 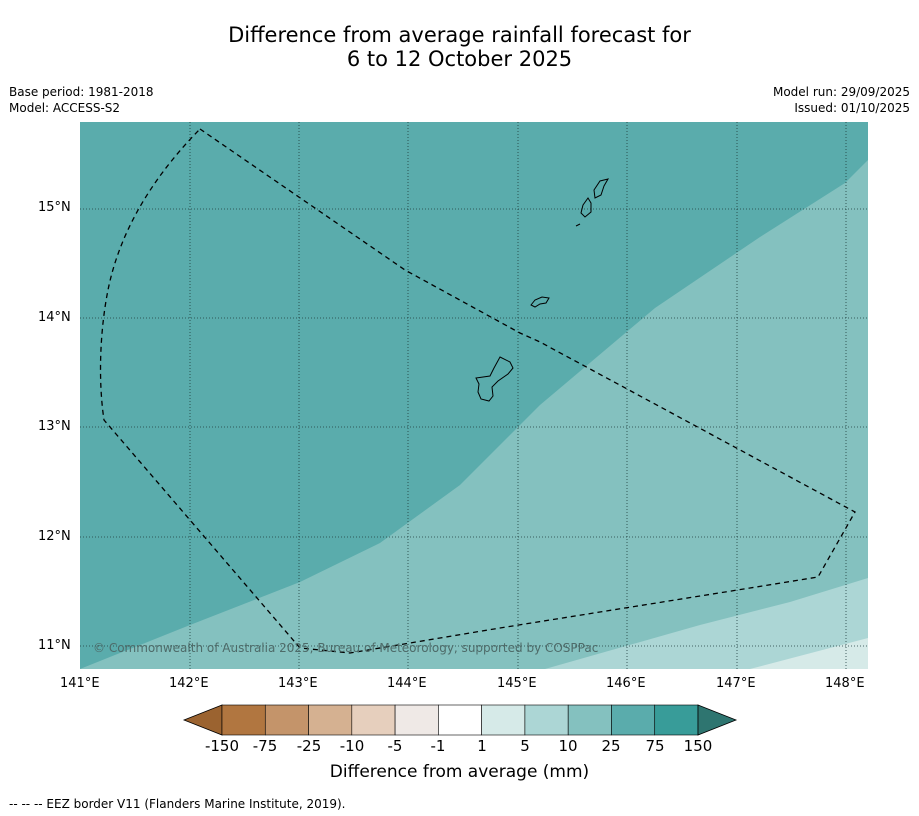 What do you see at coordinates (586, 207) in the screenshot?
I see `island-tinian` at bounding box center [586, 207].